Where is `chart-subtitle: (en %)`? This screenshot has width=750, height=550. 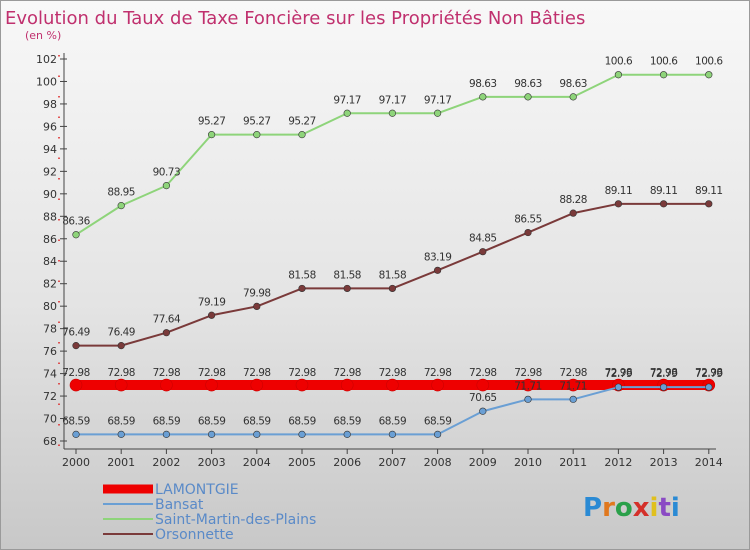
chart-subtitle: (en %) is located at coordinates (43, 35).